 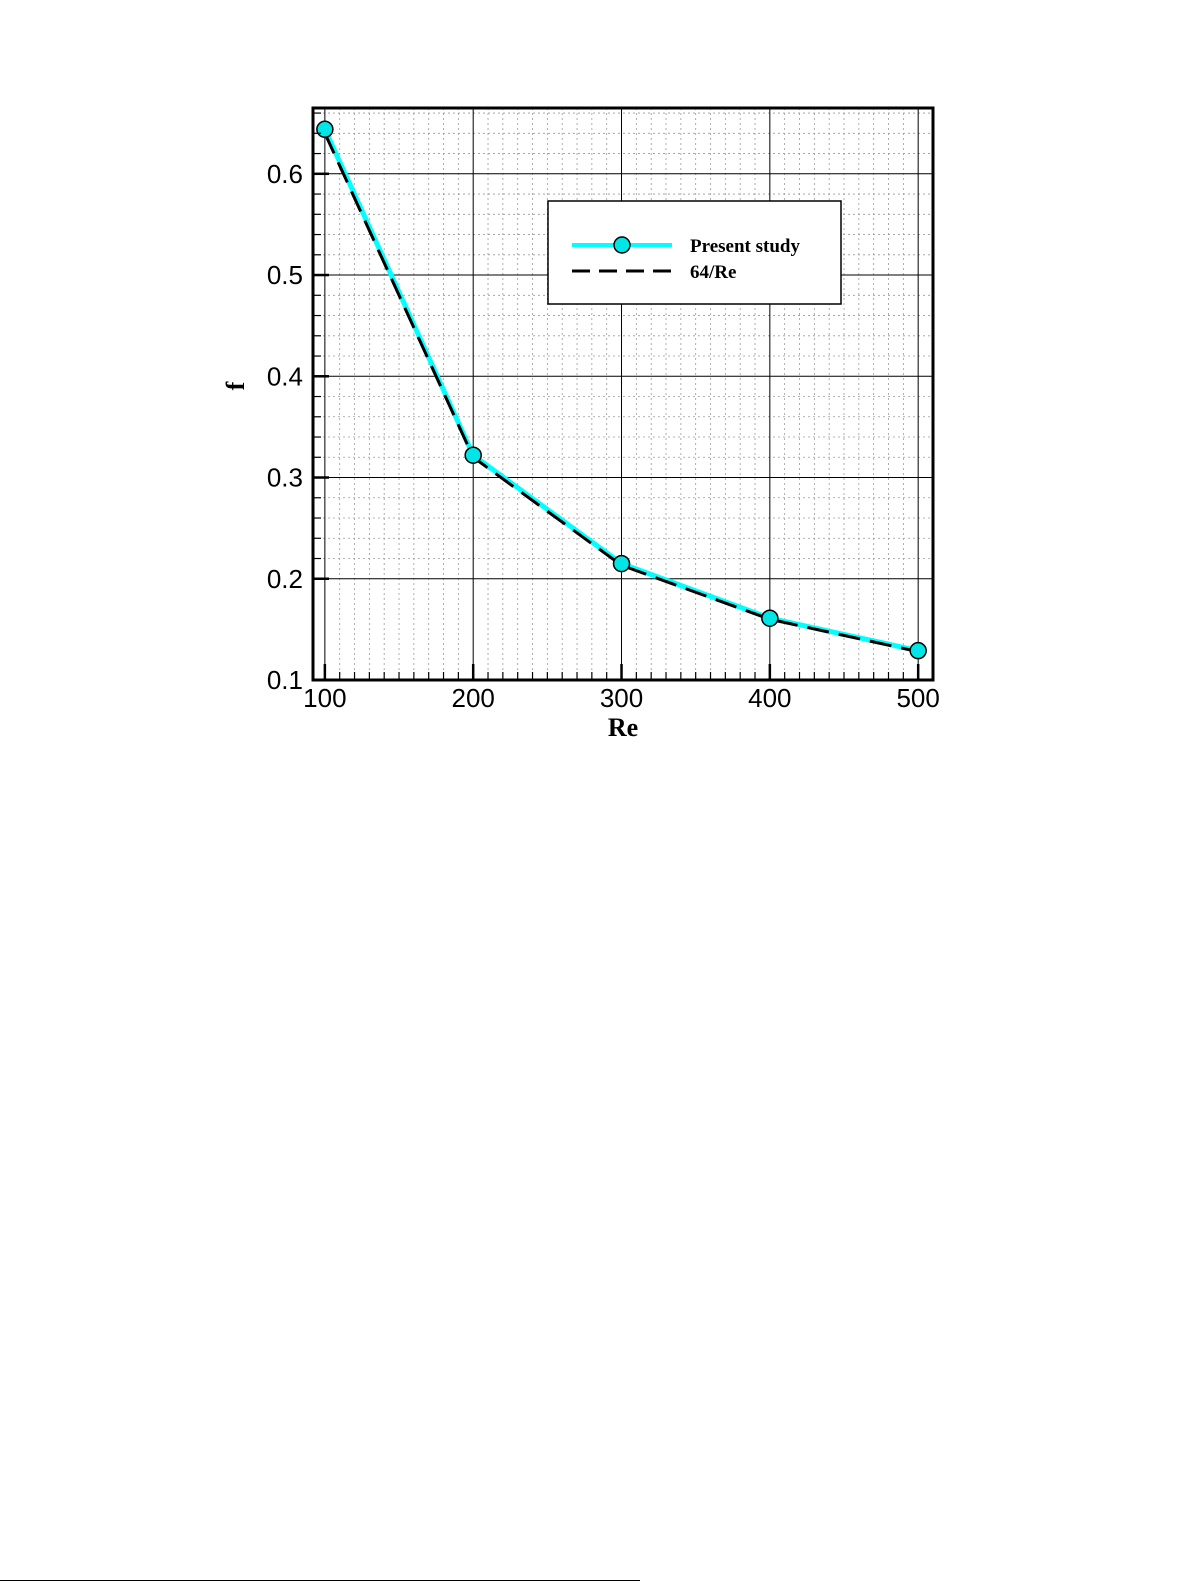 I want to click on y-axis-title: f, so click(x=235, y=385).